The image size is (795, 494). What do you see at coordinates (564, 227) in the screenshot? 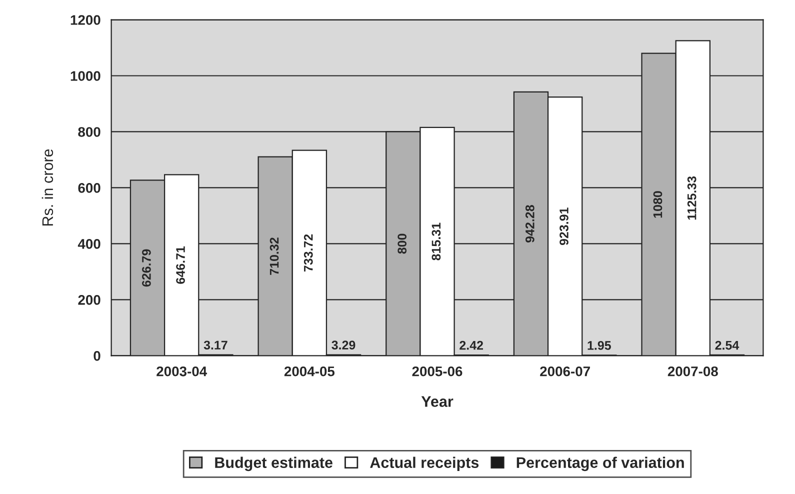
I see `data-label: 923.91` at bounding box center [564, 227].